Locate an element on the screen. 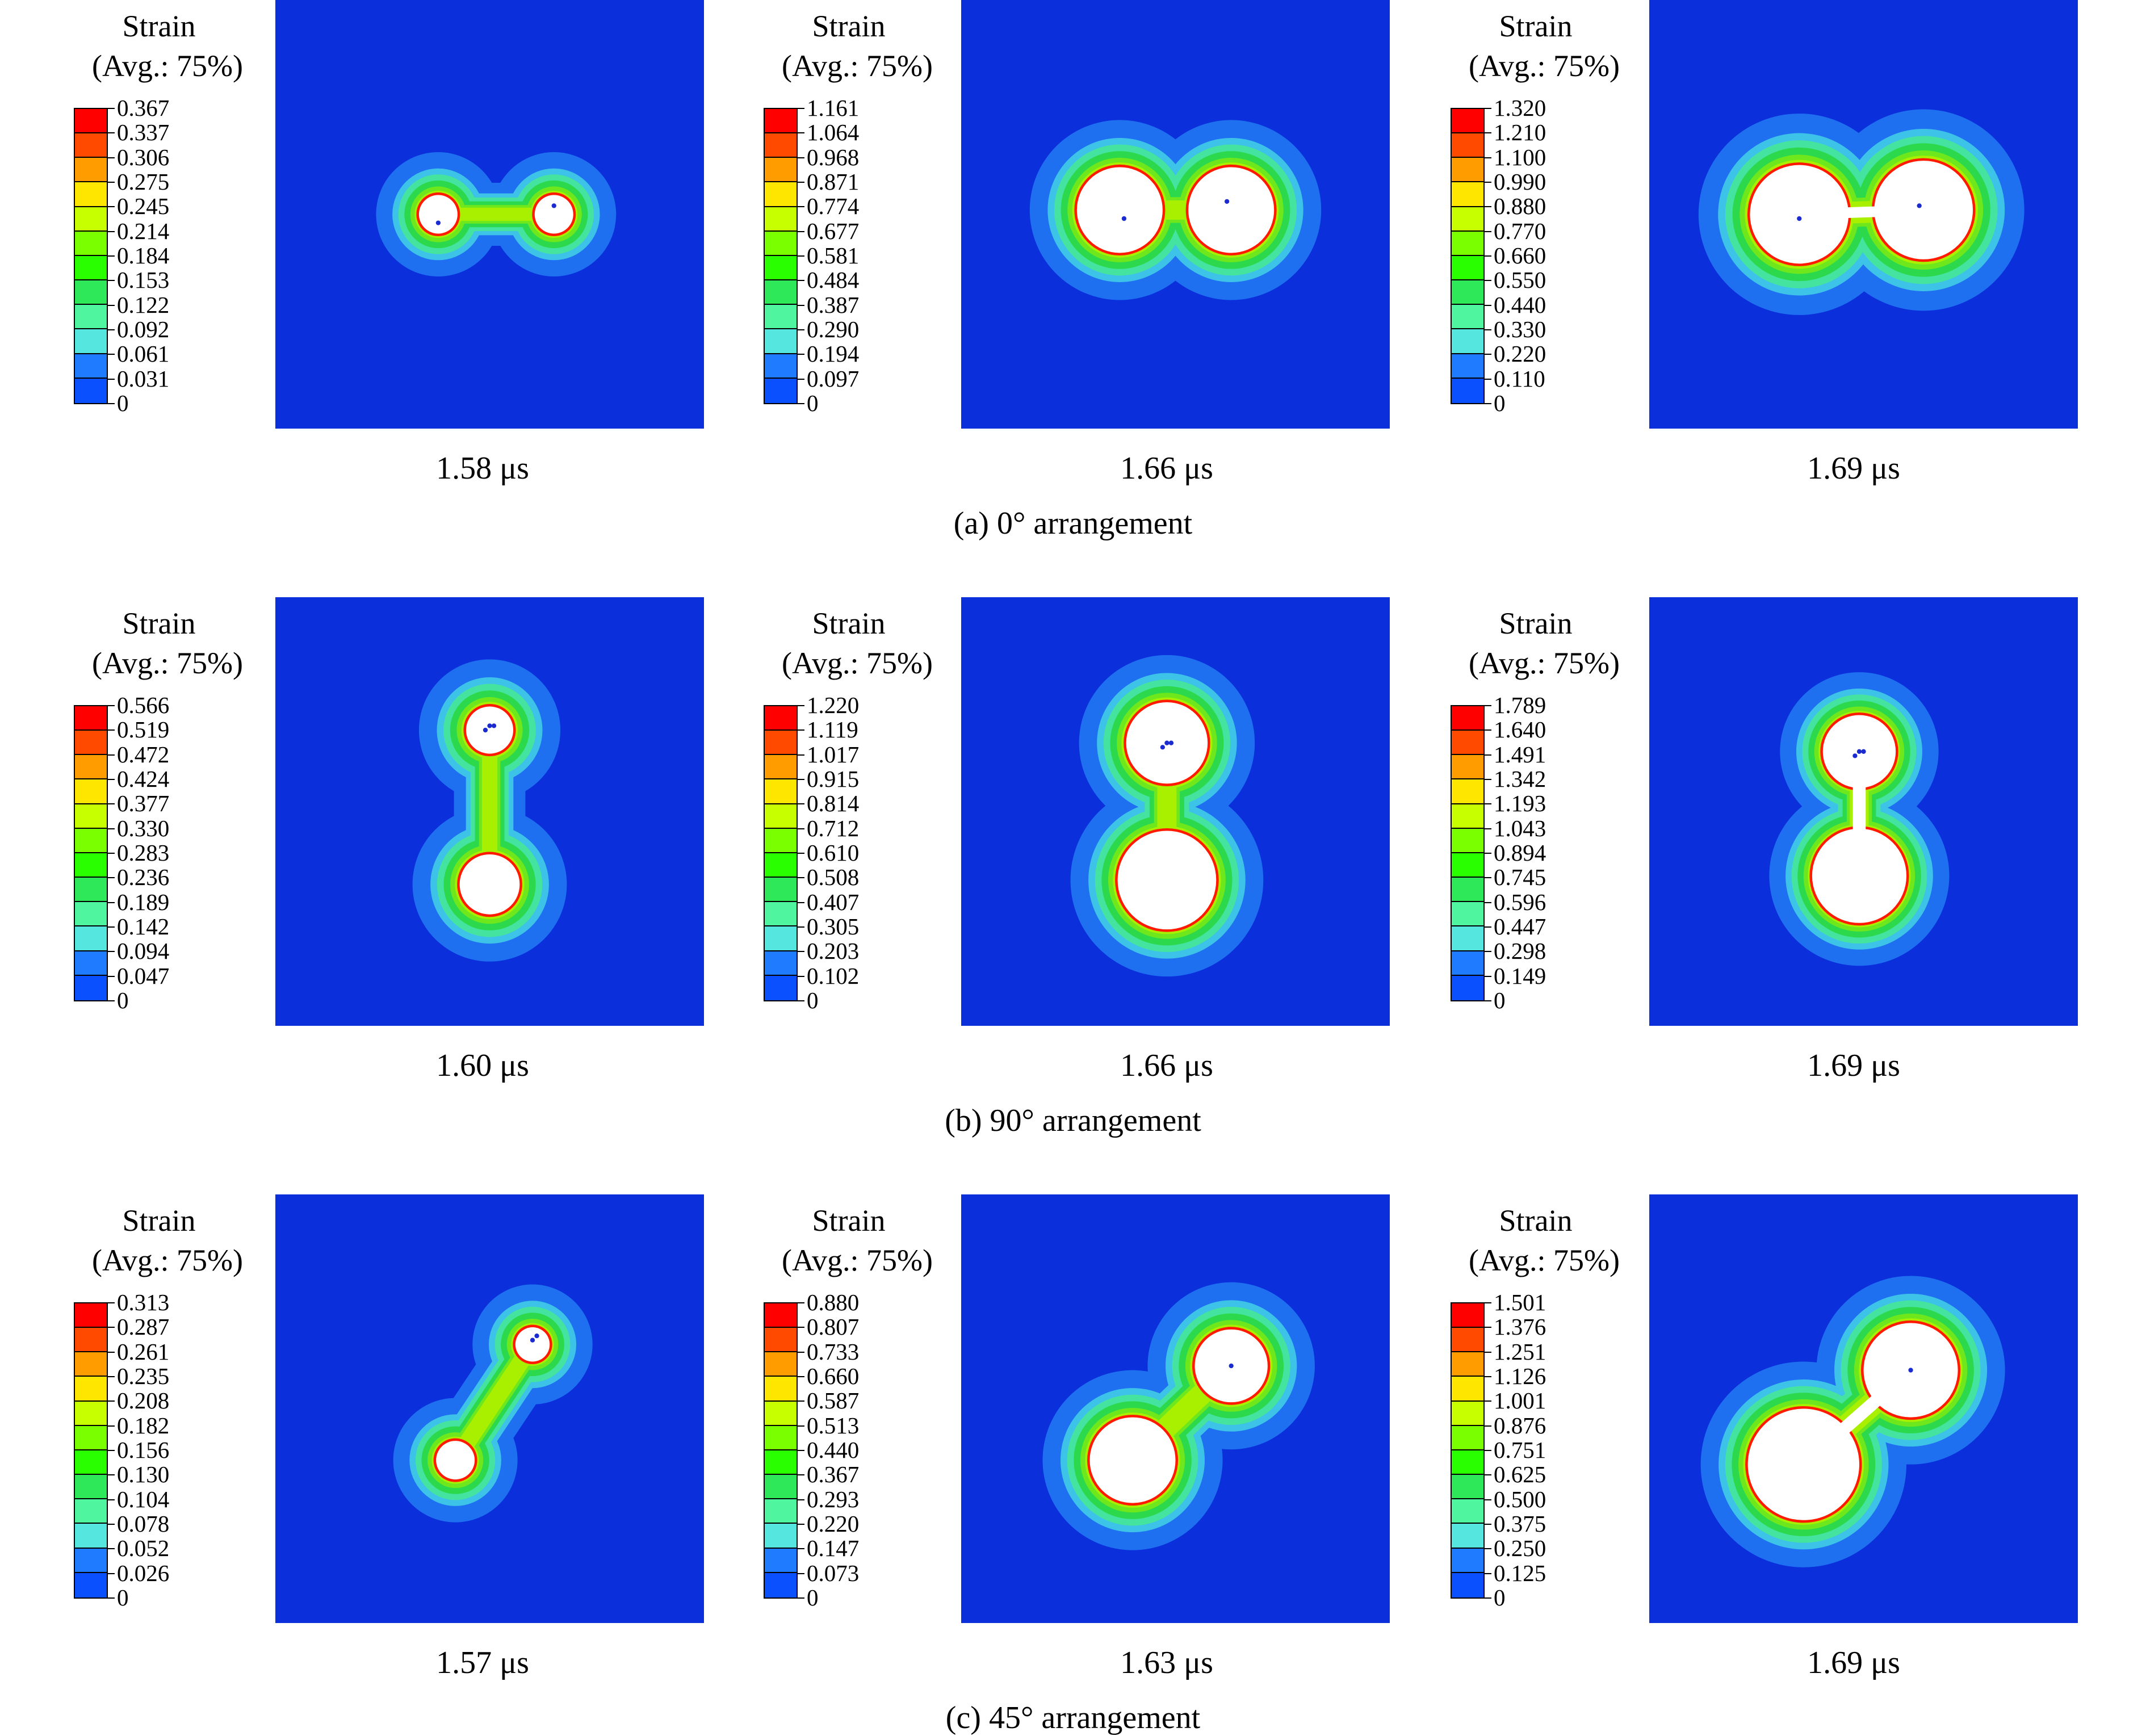 This screenshot has height=1736, width=2146. legend-level-label: 1.193 is located at coordinates (1520, 803).